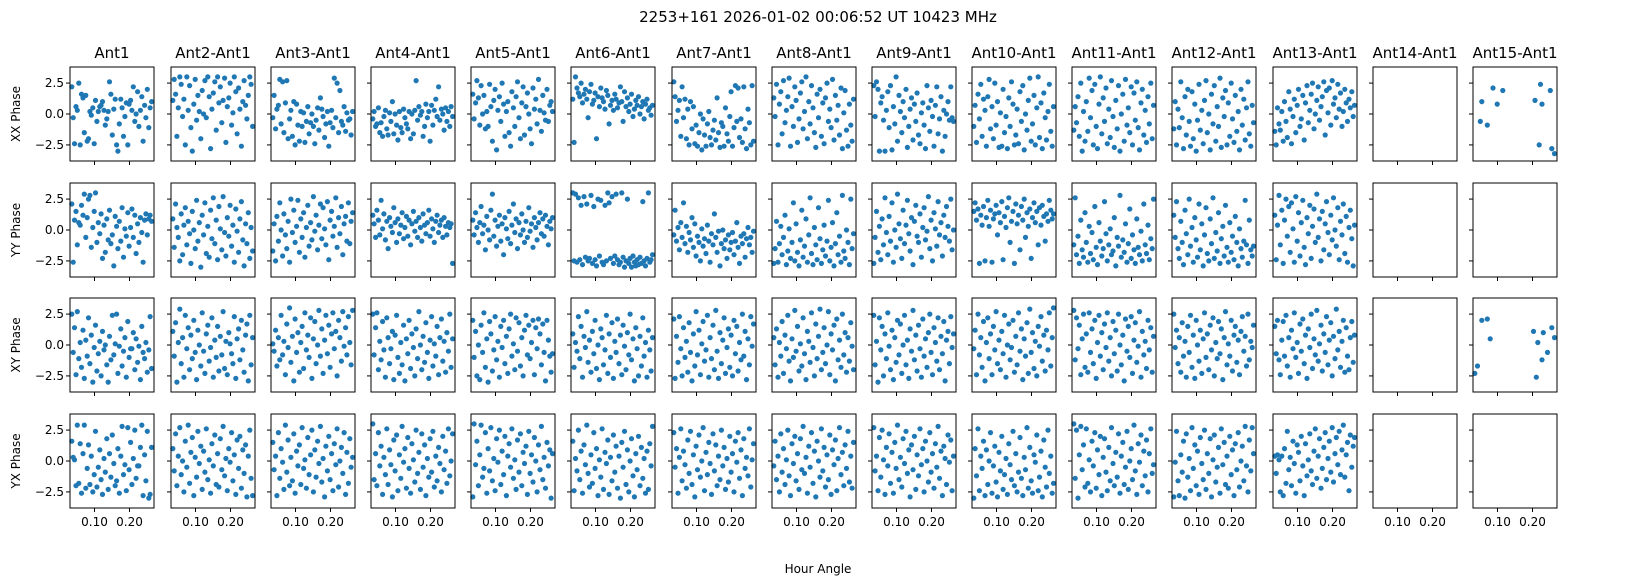 The height and width of the screenshot is (586, 1636). I want to click on x-tick-label: 0.20, so click(731, 522).